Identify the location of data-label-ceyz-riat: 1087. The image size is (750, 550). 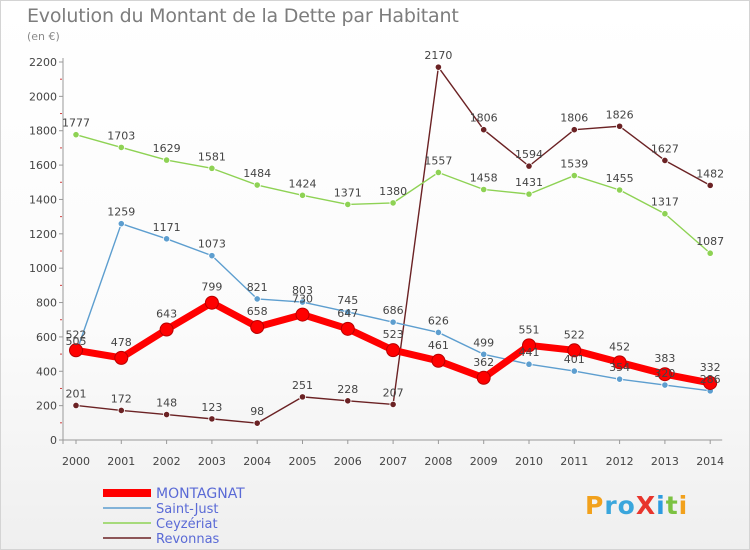
(710, 241).